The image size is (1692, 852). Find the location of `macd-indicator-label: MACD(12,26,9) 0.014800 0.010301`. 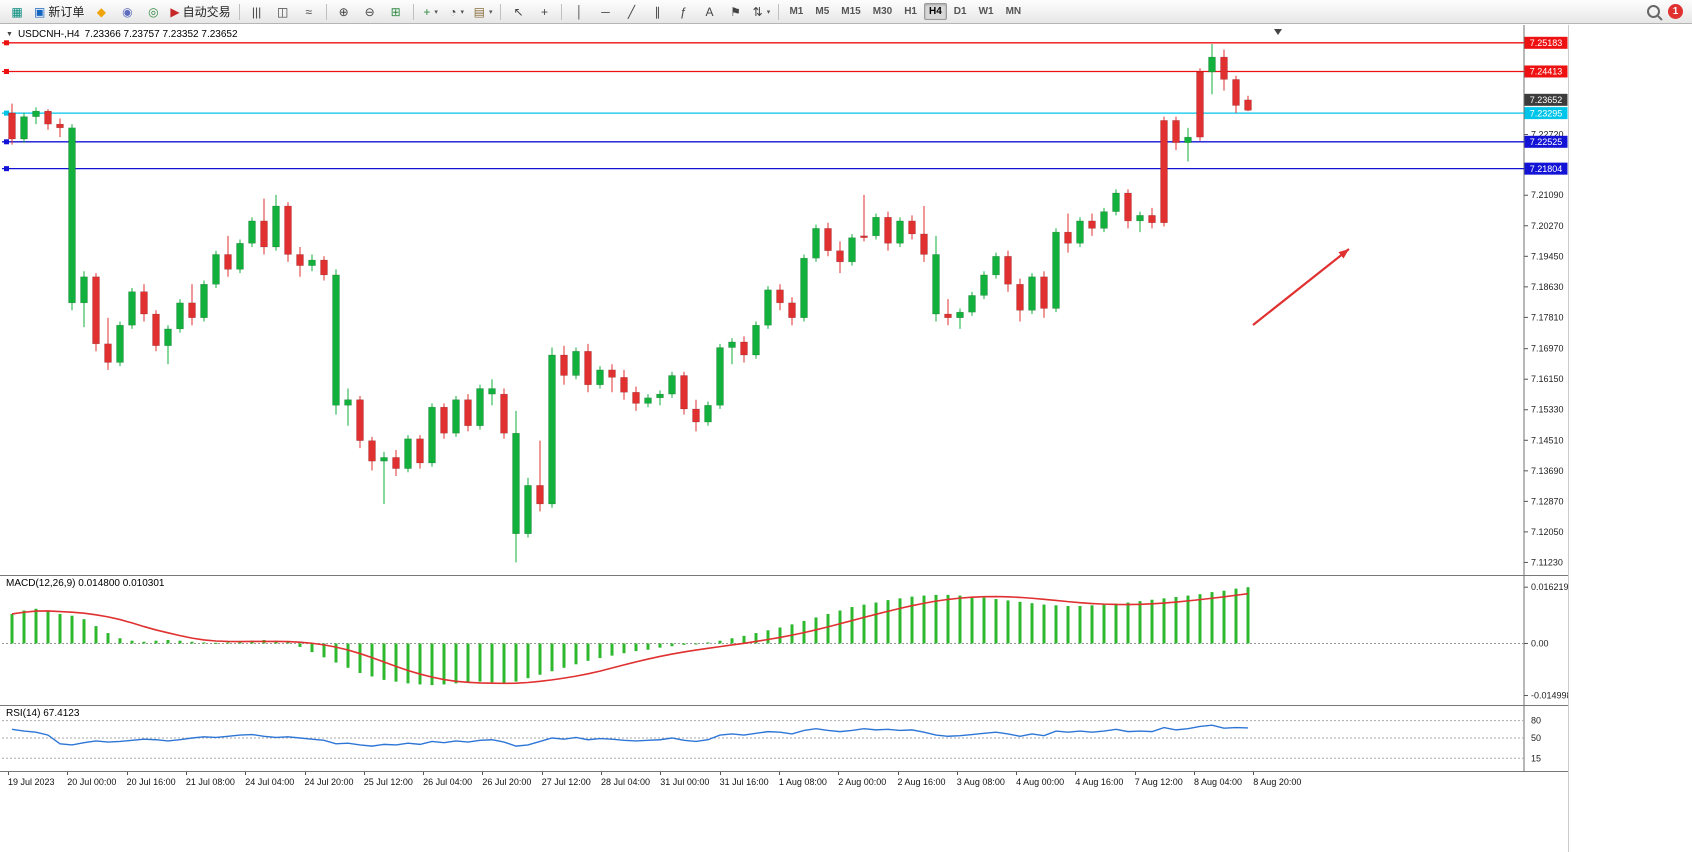

macd-indicator-label: MACD(12,26,9) 0.014800 0.010301 is located at coordinates (85, 583).